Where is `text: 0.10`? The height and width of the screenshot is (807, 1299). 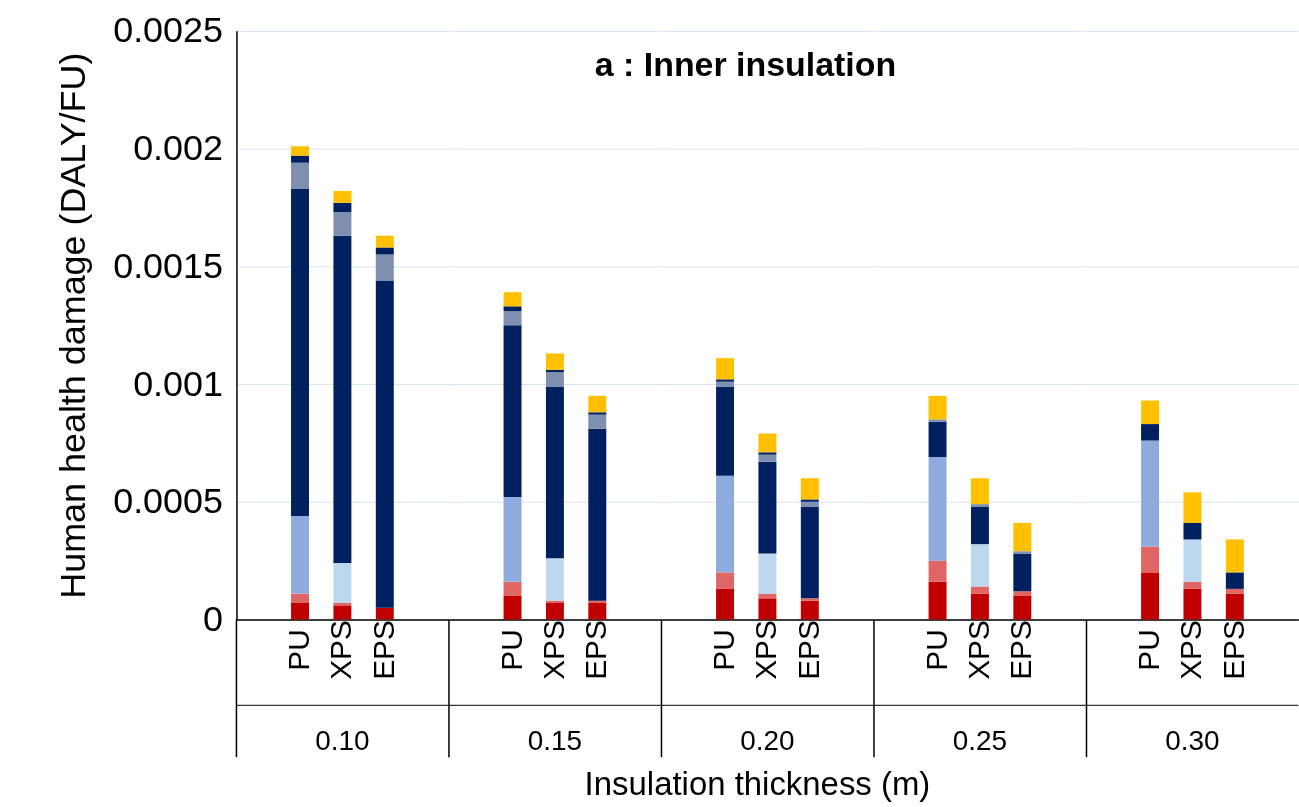 text: 0.10 is located at coordinates (342, 741).